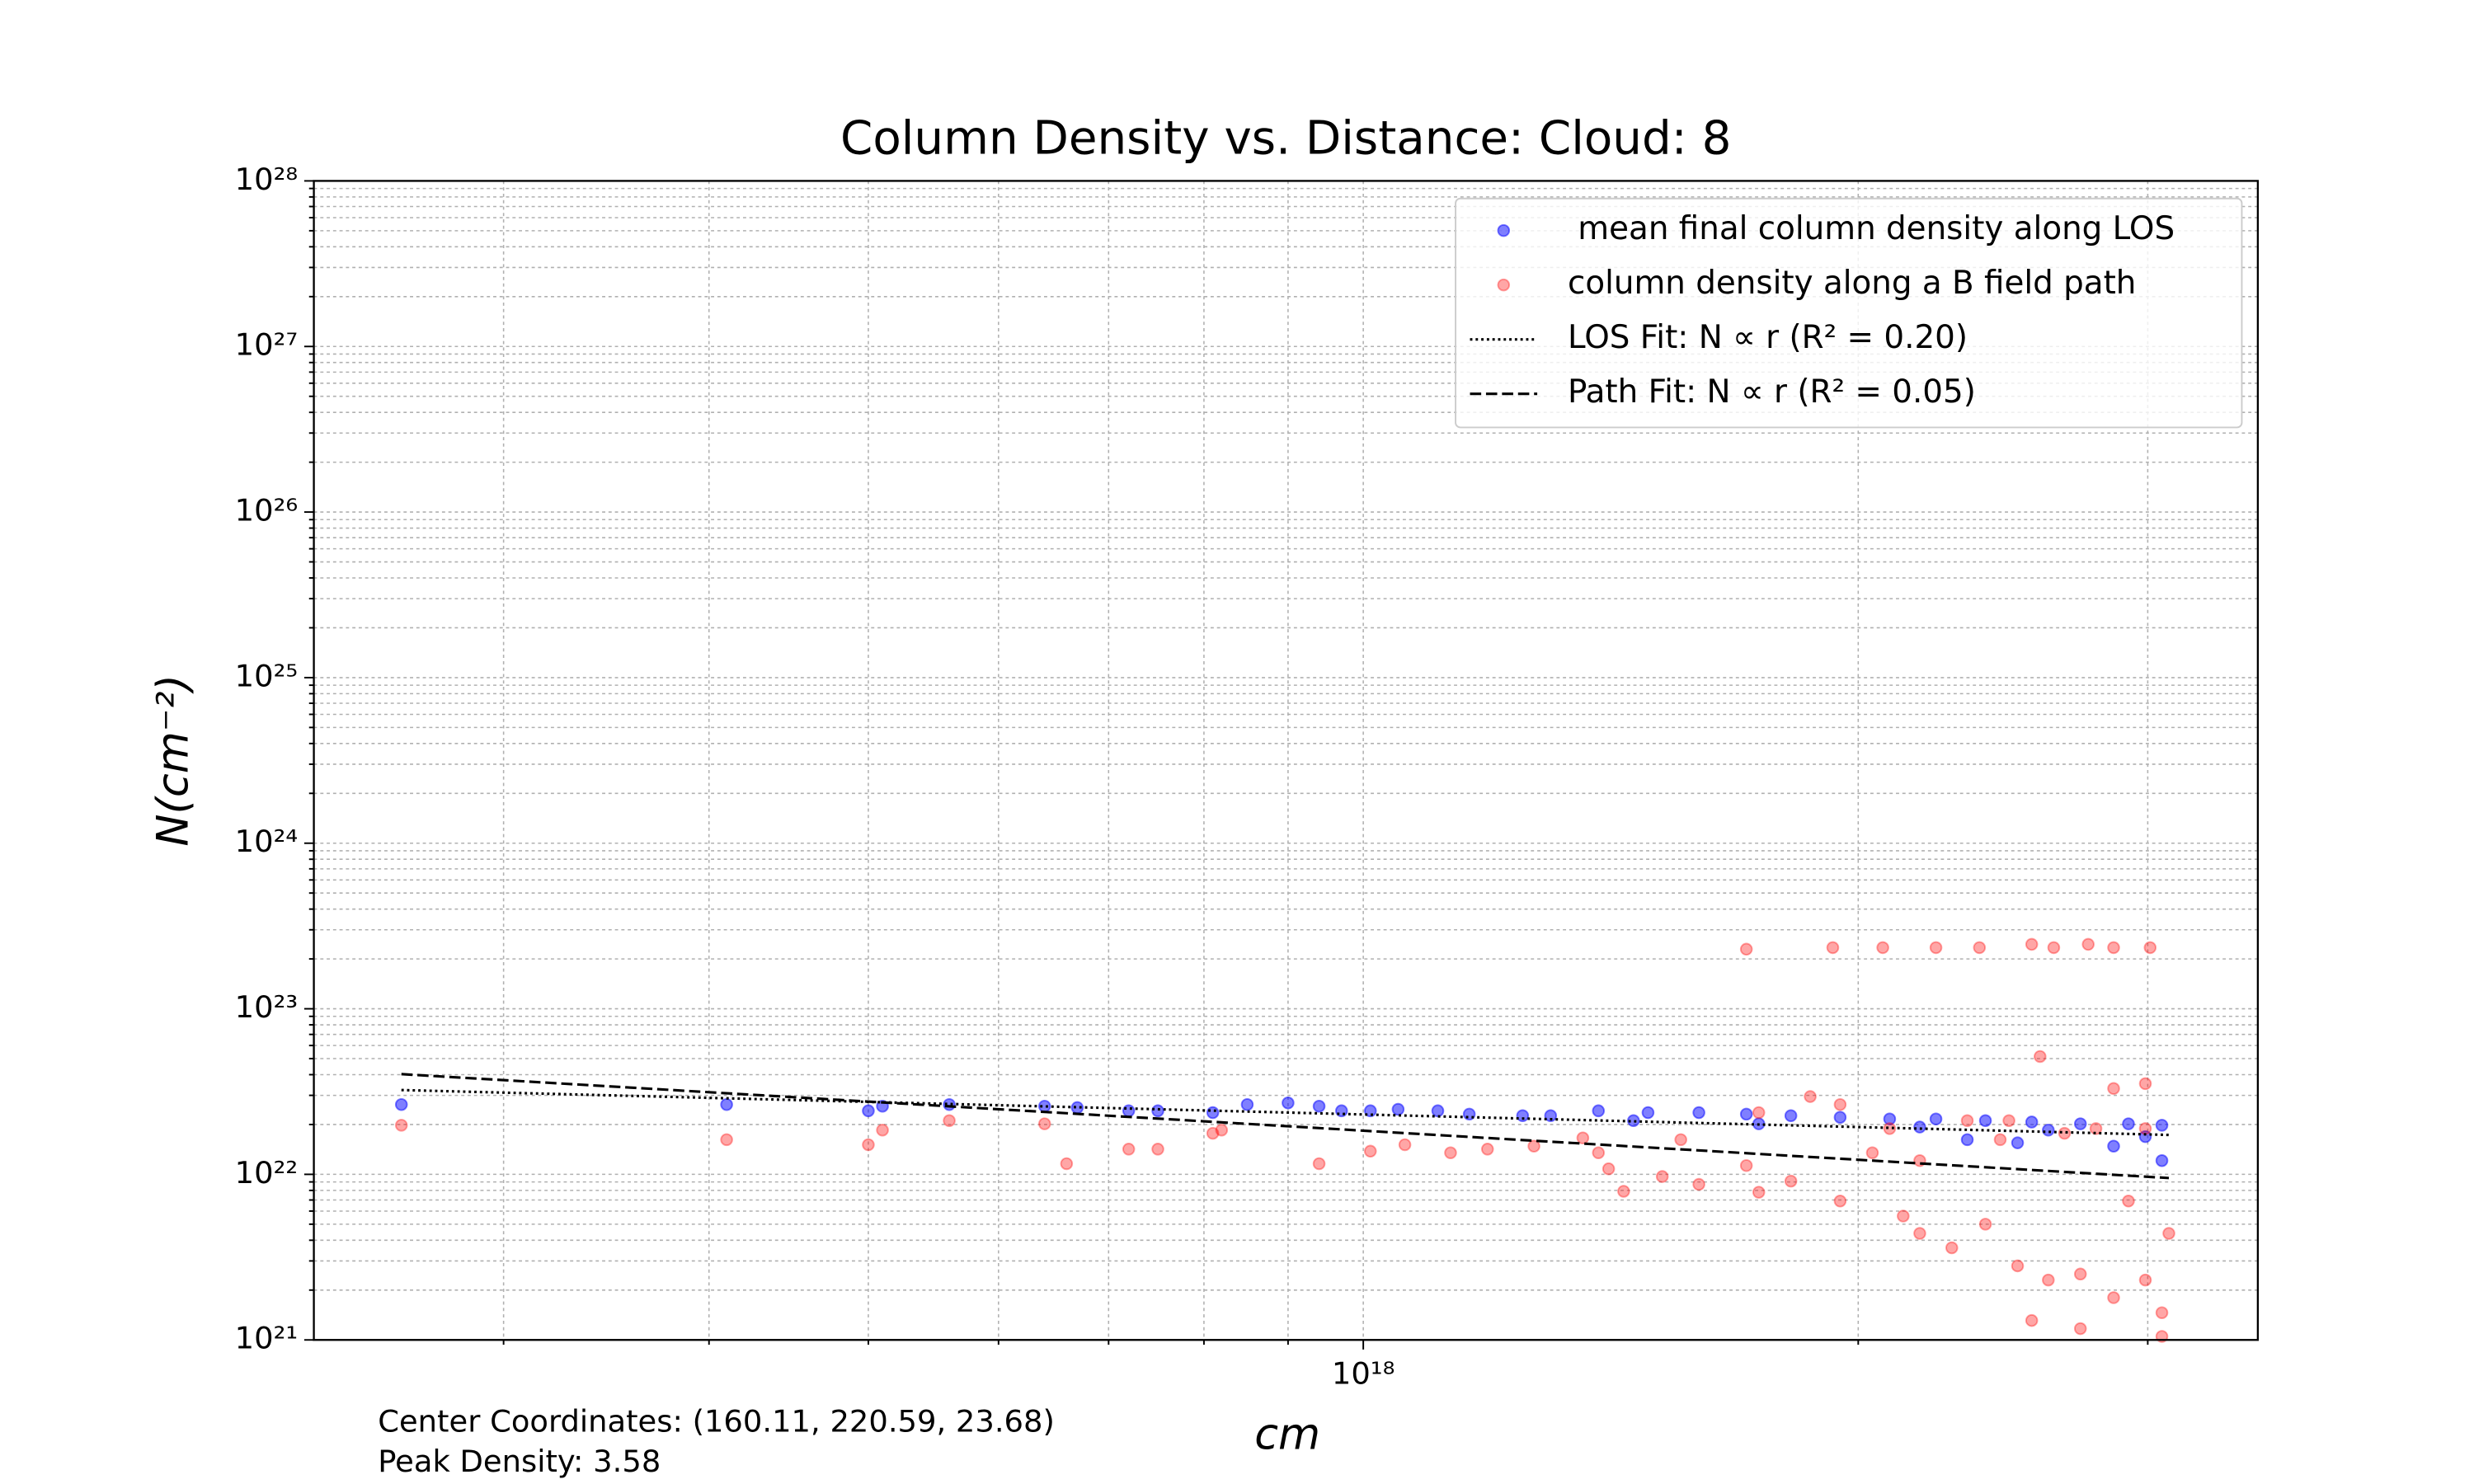 The width and height of the screenshot is (2474, 1484). I want to click on y-tick-label: 10²⁷, so click(267, 345).